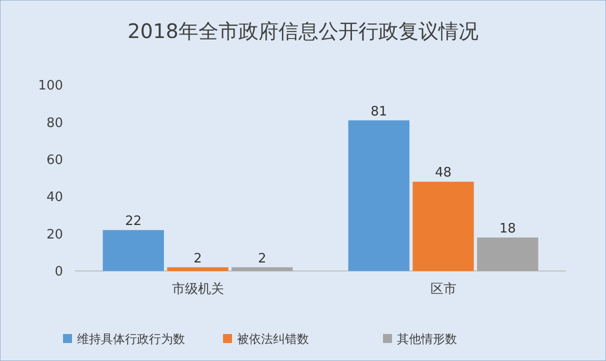  What do you see at coordinates (54, 234) in the screenshot?
I see `y-tick-label: 20` at bounding box center [54, 234].